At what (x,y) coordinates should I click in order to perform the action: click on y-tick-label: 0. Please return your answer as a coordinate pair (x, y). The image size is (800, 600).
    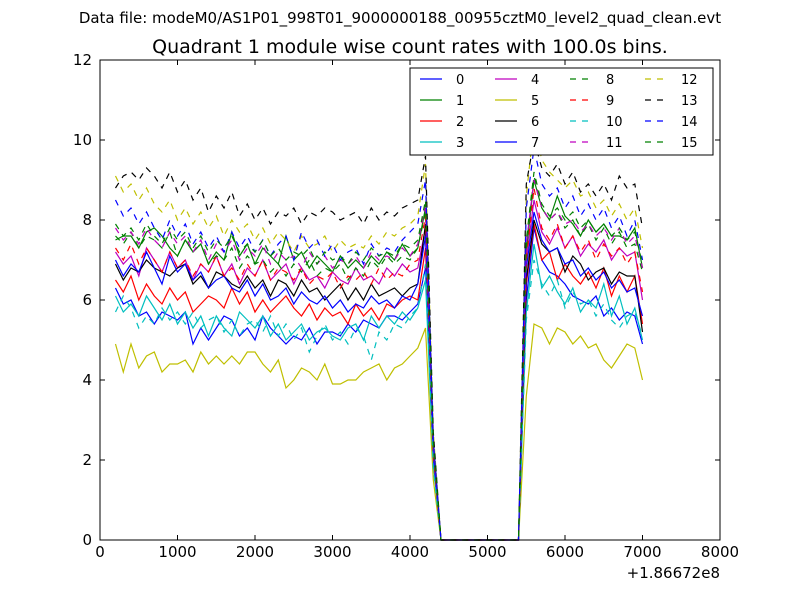
    Looking at the image, I should click on (87, 540).